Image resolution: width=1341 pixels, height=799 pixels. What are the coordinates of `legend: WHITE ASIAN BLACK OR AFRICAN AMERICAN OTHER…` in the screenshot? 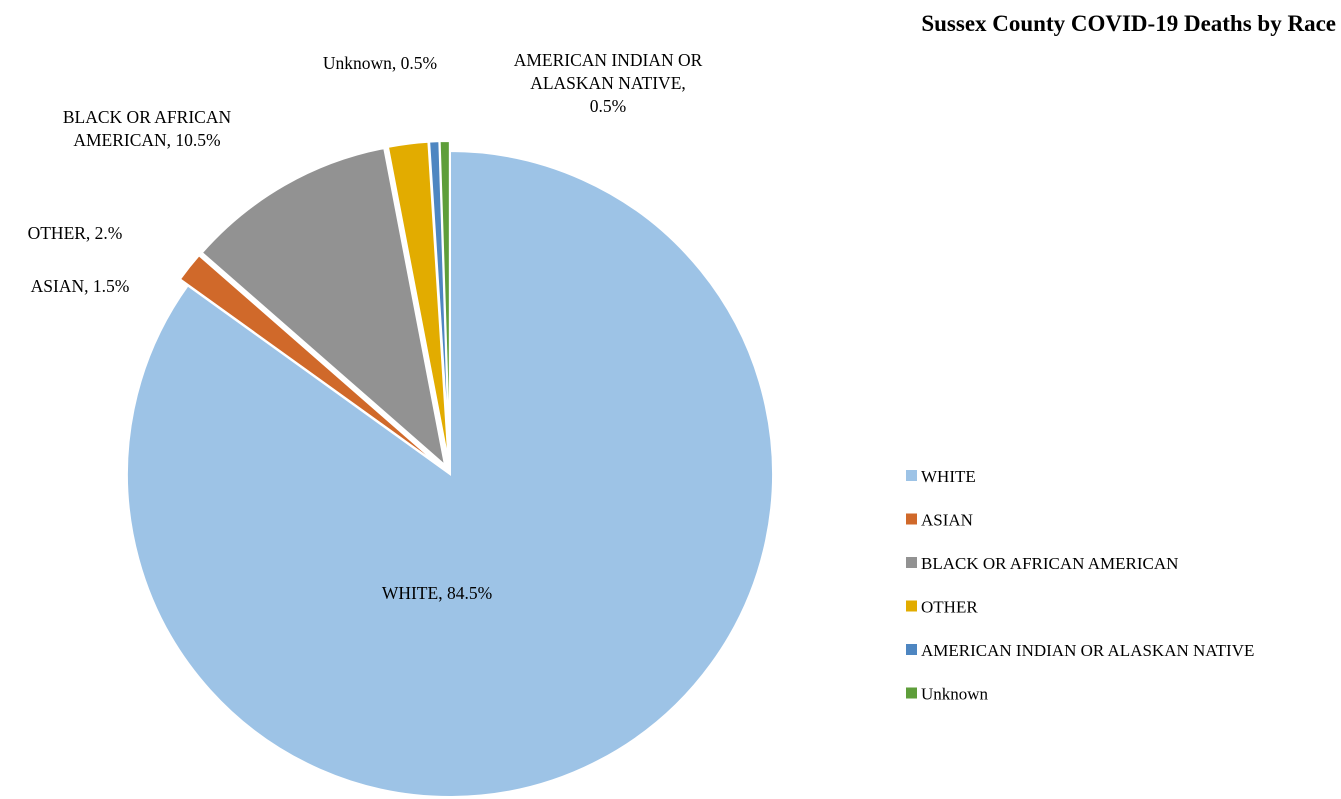 It's located at (1080, 585).